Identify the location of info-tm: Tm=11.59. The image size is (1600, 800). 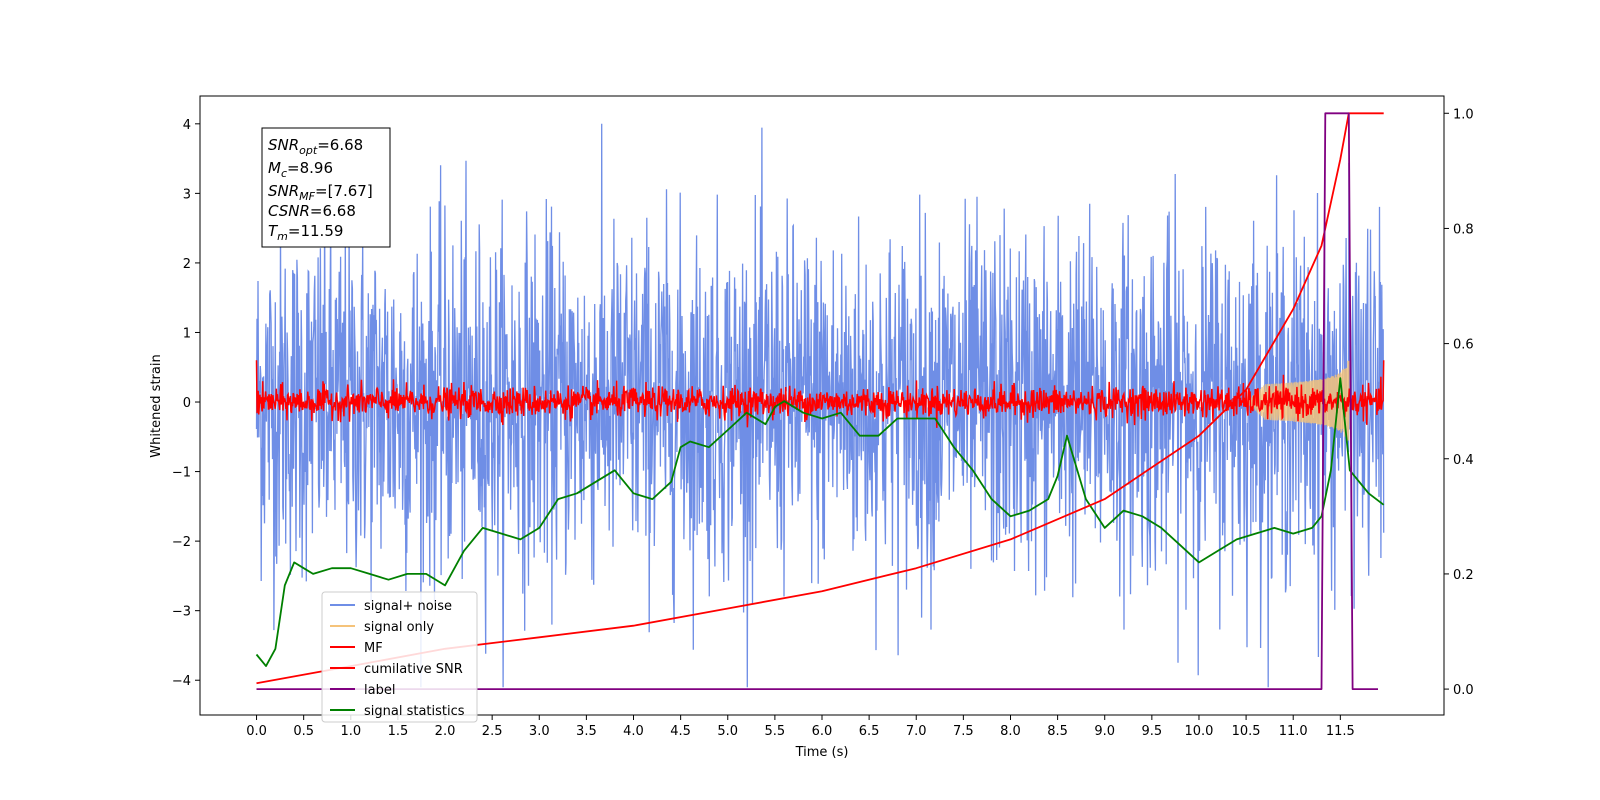
(305, 232).